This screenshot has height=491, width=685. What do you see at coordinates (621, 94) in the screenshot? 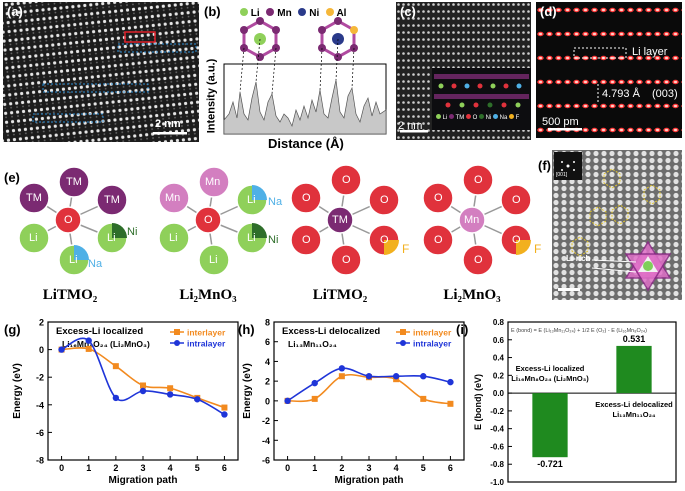
I see `panel-d-spacing: 4.793 Å` at bounding box center [621, 94].